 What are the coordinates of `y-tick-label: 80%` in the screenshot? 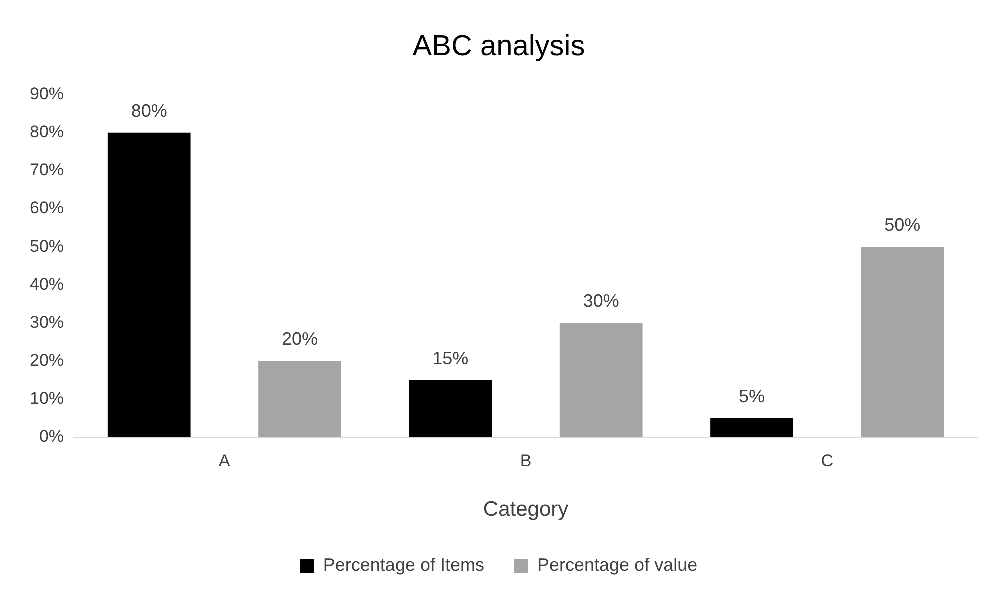 It's located at (47, 132).